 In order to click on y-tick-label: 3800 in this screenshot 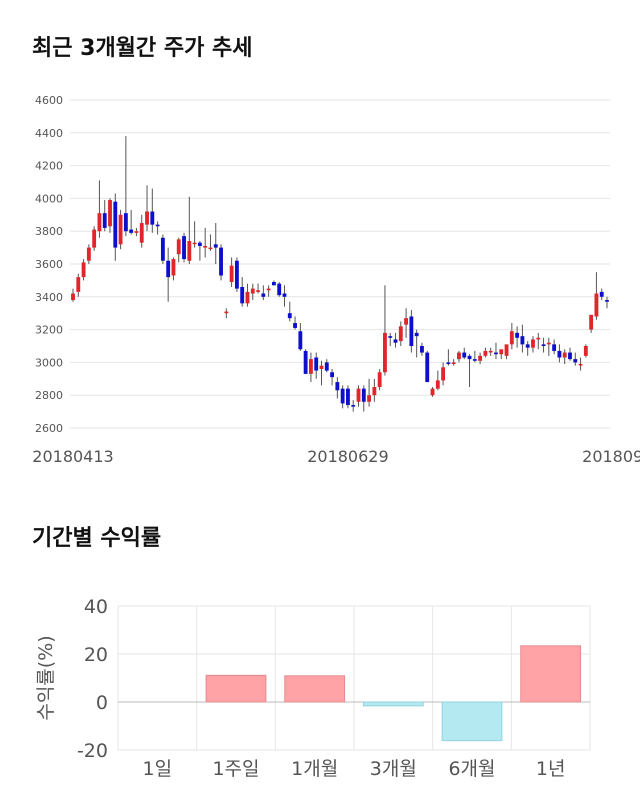, I will do `click(49, 231)`.